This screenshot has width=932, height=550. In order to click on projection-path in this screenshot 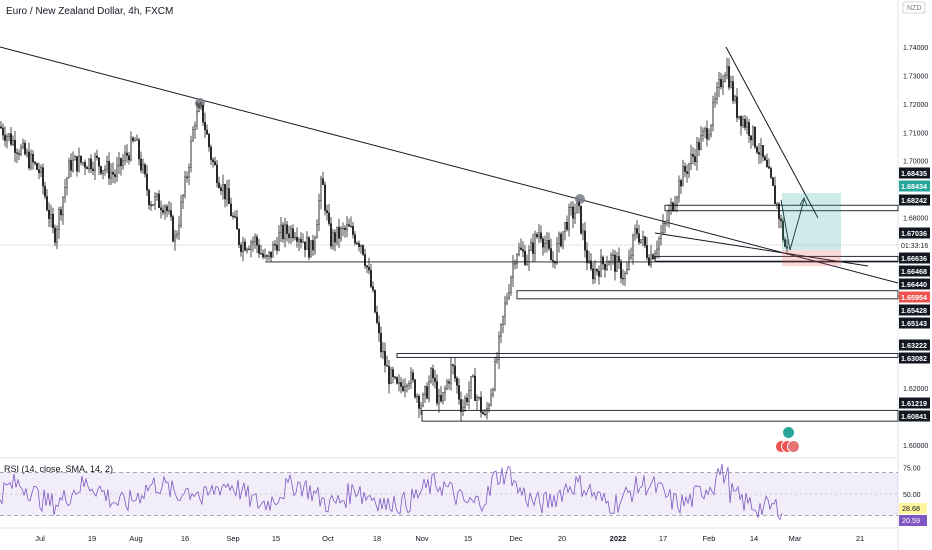, I will do `click(792, 225)`.